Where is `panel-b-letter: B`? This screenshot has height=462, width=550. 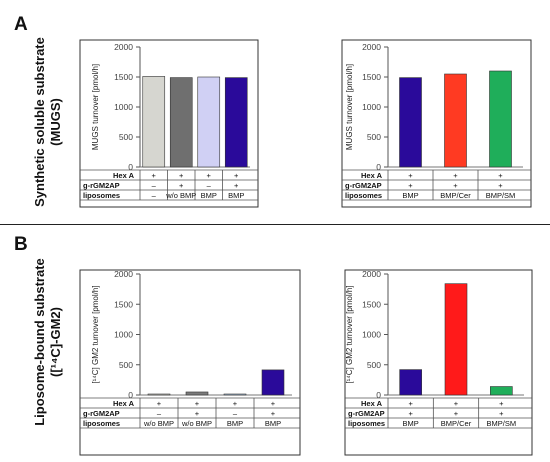
panel-b-letter: B is located at coordinates (21, 244).